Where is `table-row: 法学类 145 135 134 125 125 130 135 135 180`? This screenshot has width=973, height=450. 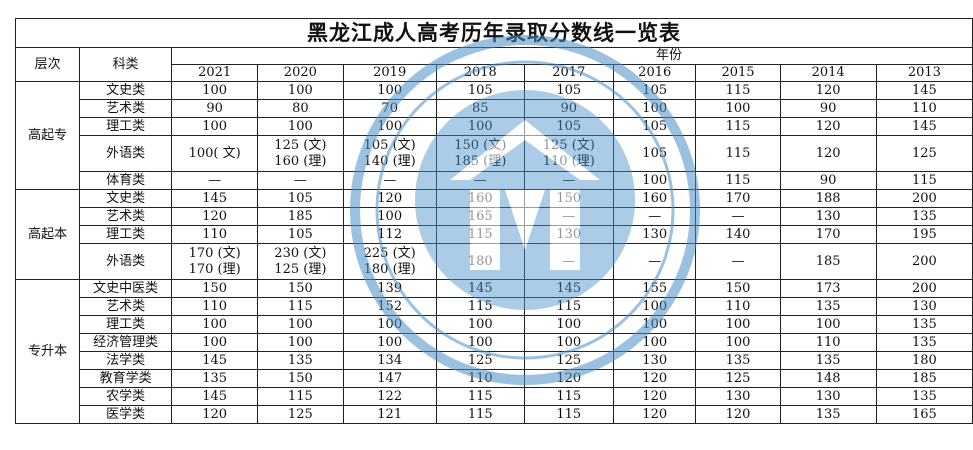 table-row: 法学类 145 135 134 125 125 130 135 135 180 is located at coordinates (494, 360).